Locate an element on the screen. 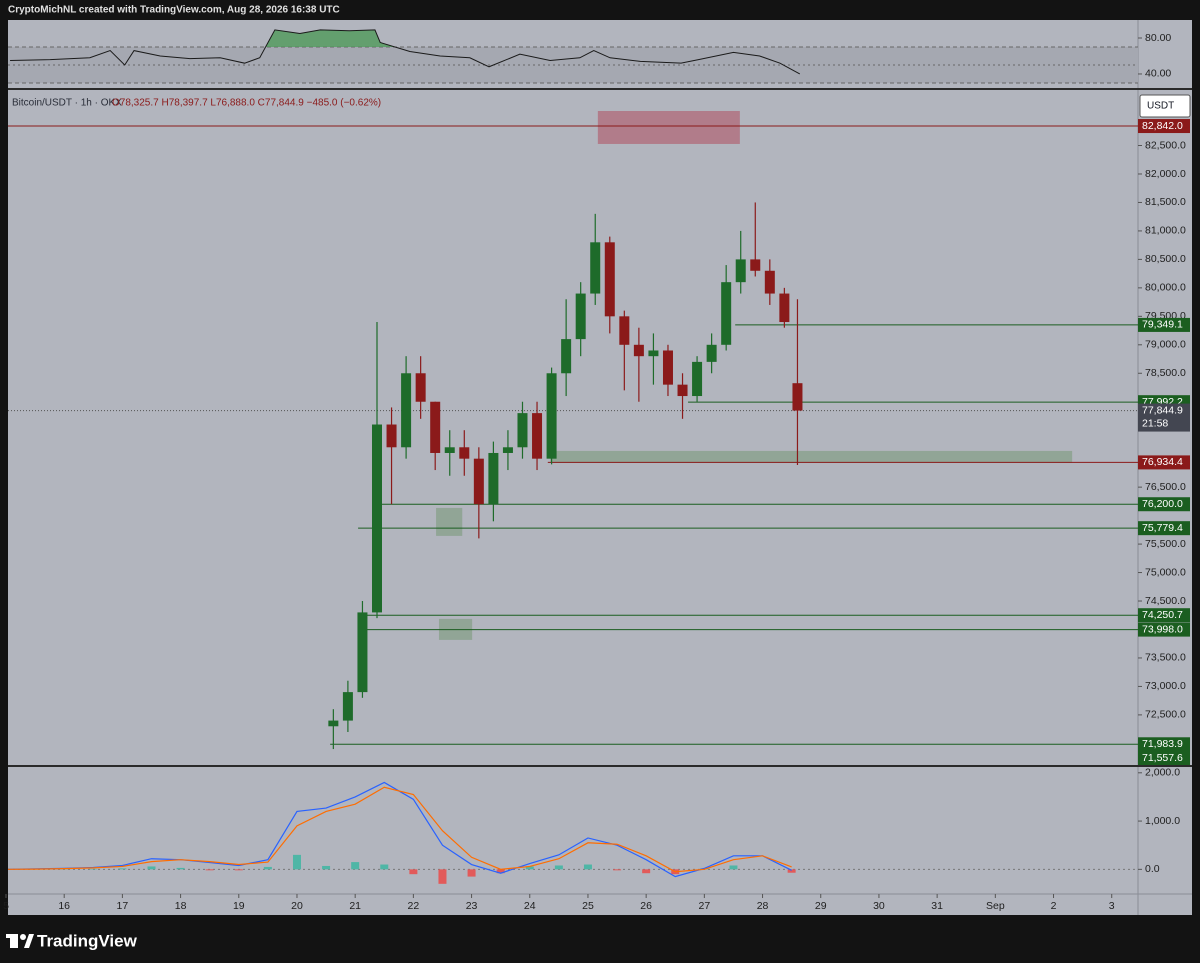 The image size is (1200, 963). y-tick-label: 40.00 is located at coordinates (1158, 74).